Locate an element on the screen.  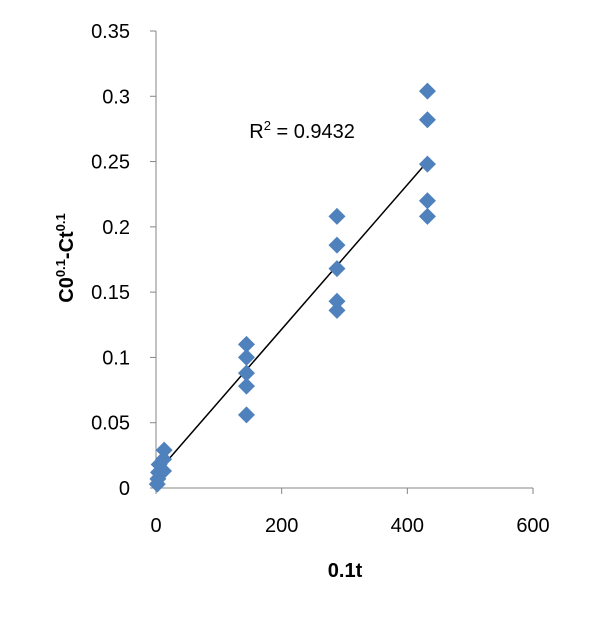
y-tick-label: 0.25 is located at coordinates (110, 163).